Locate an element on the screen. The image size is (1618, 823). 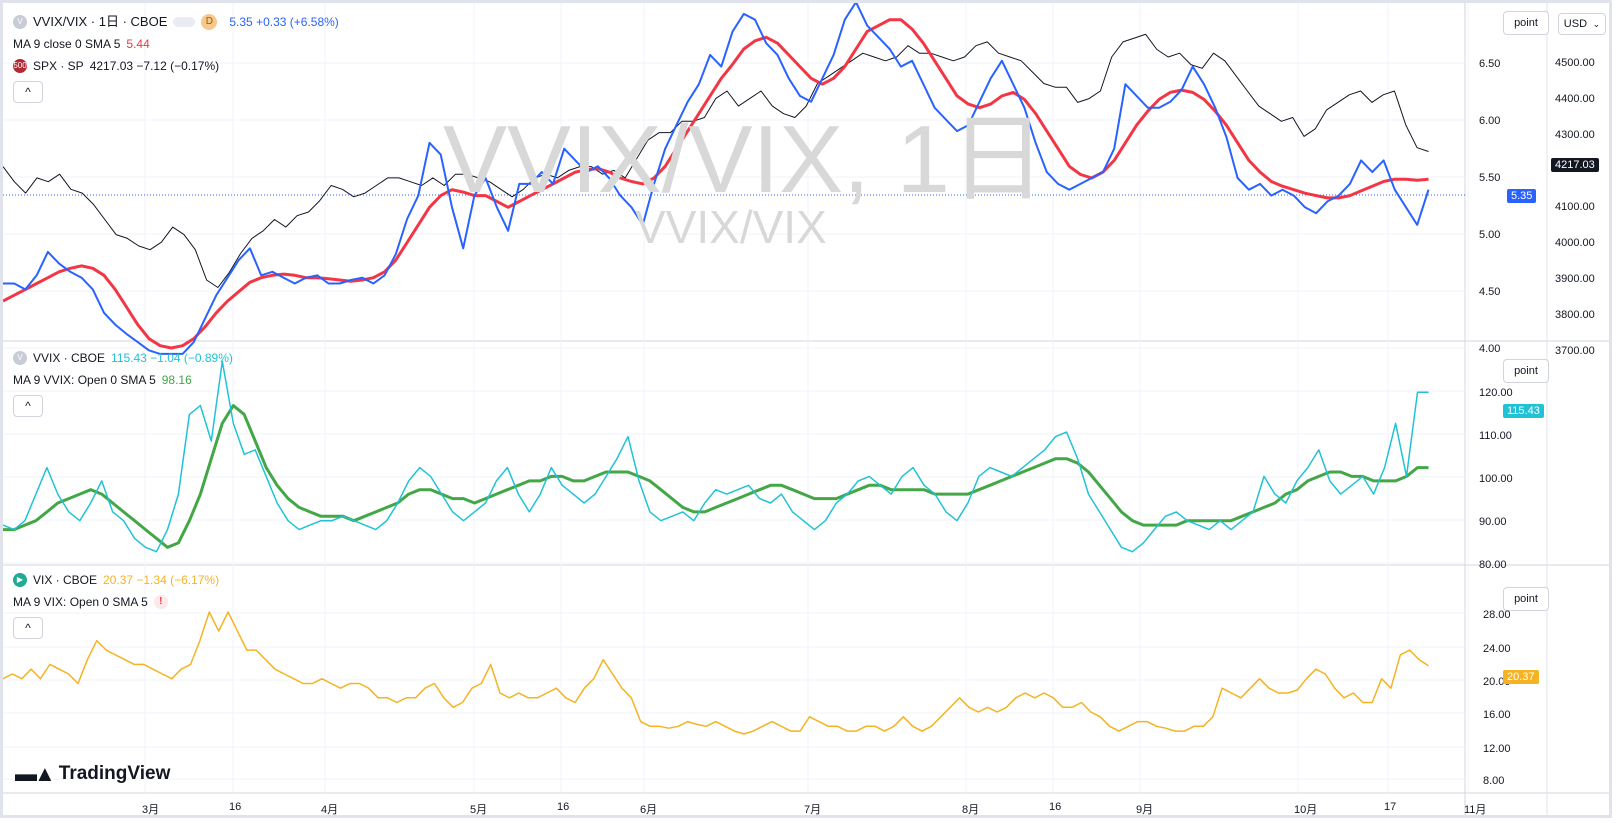
currency-label: USD is located at coordinates (1575, 24).